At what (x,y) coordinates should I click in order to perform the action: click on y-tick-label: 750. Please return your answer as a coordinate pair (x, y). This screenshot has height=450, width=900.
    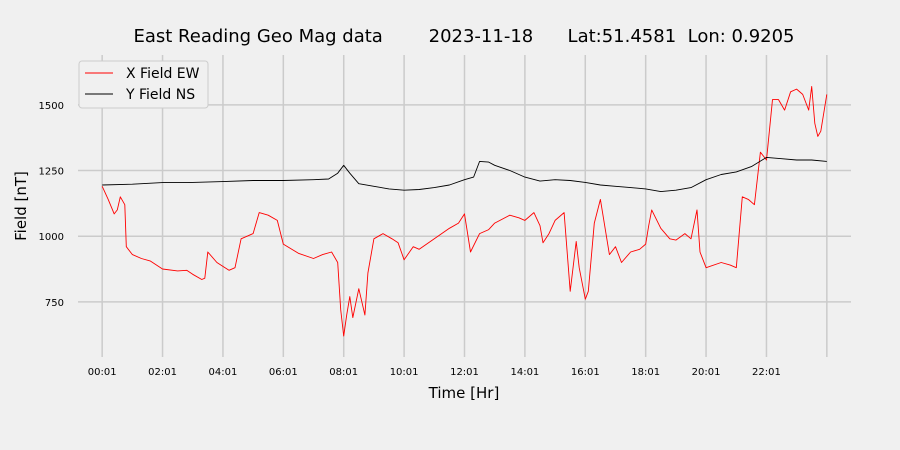
    Looking at the image, I should click on (54, 303).